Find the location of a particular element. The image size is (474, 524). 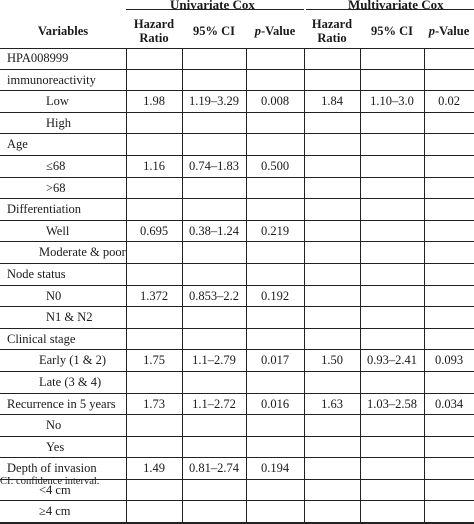

row-label: HPA008999 is located at coordinates (38, 58).